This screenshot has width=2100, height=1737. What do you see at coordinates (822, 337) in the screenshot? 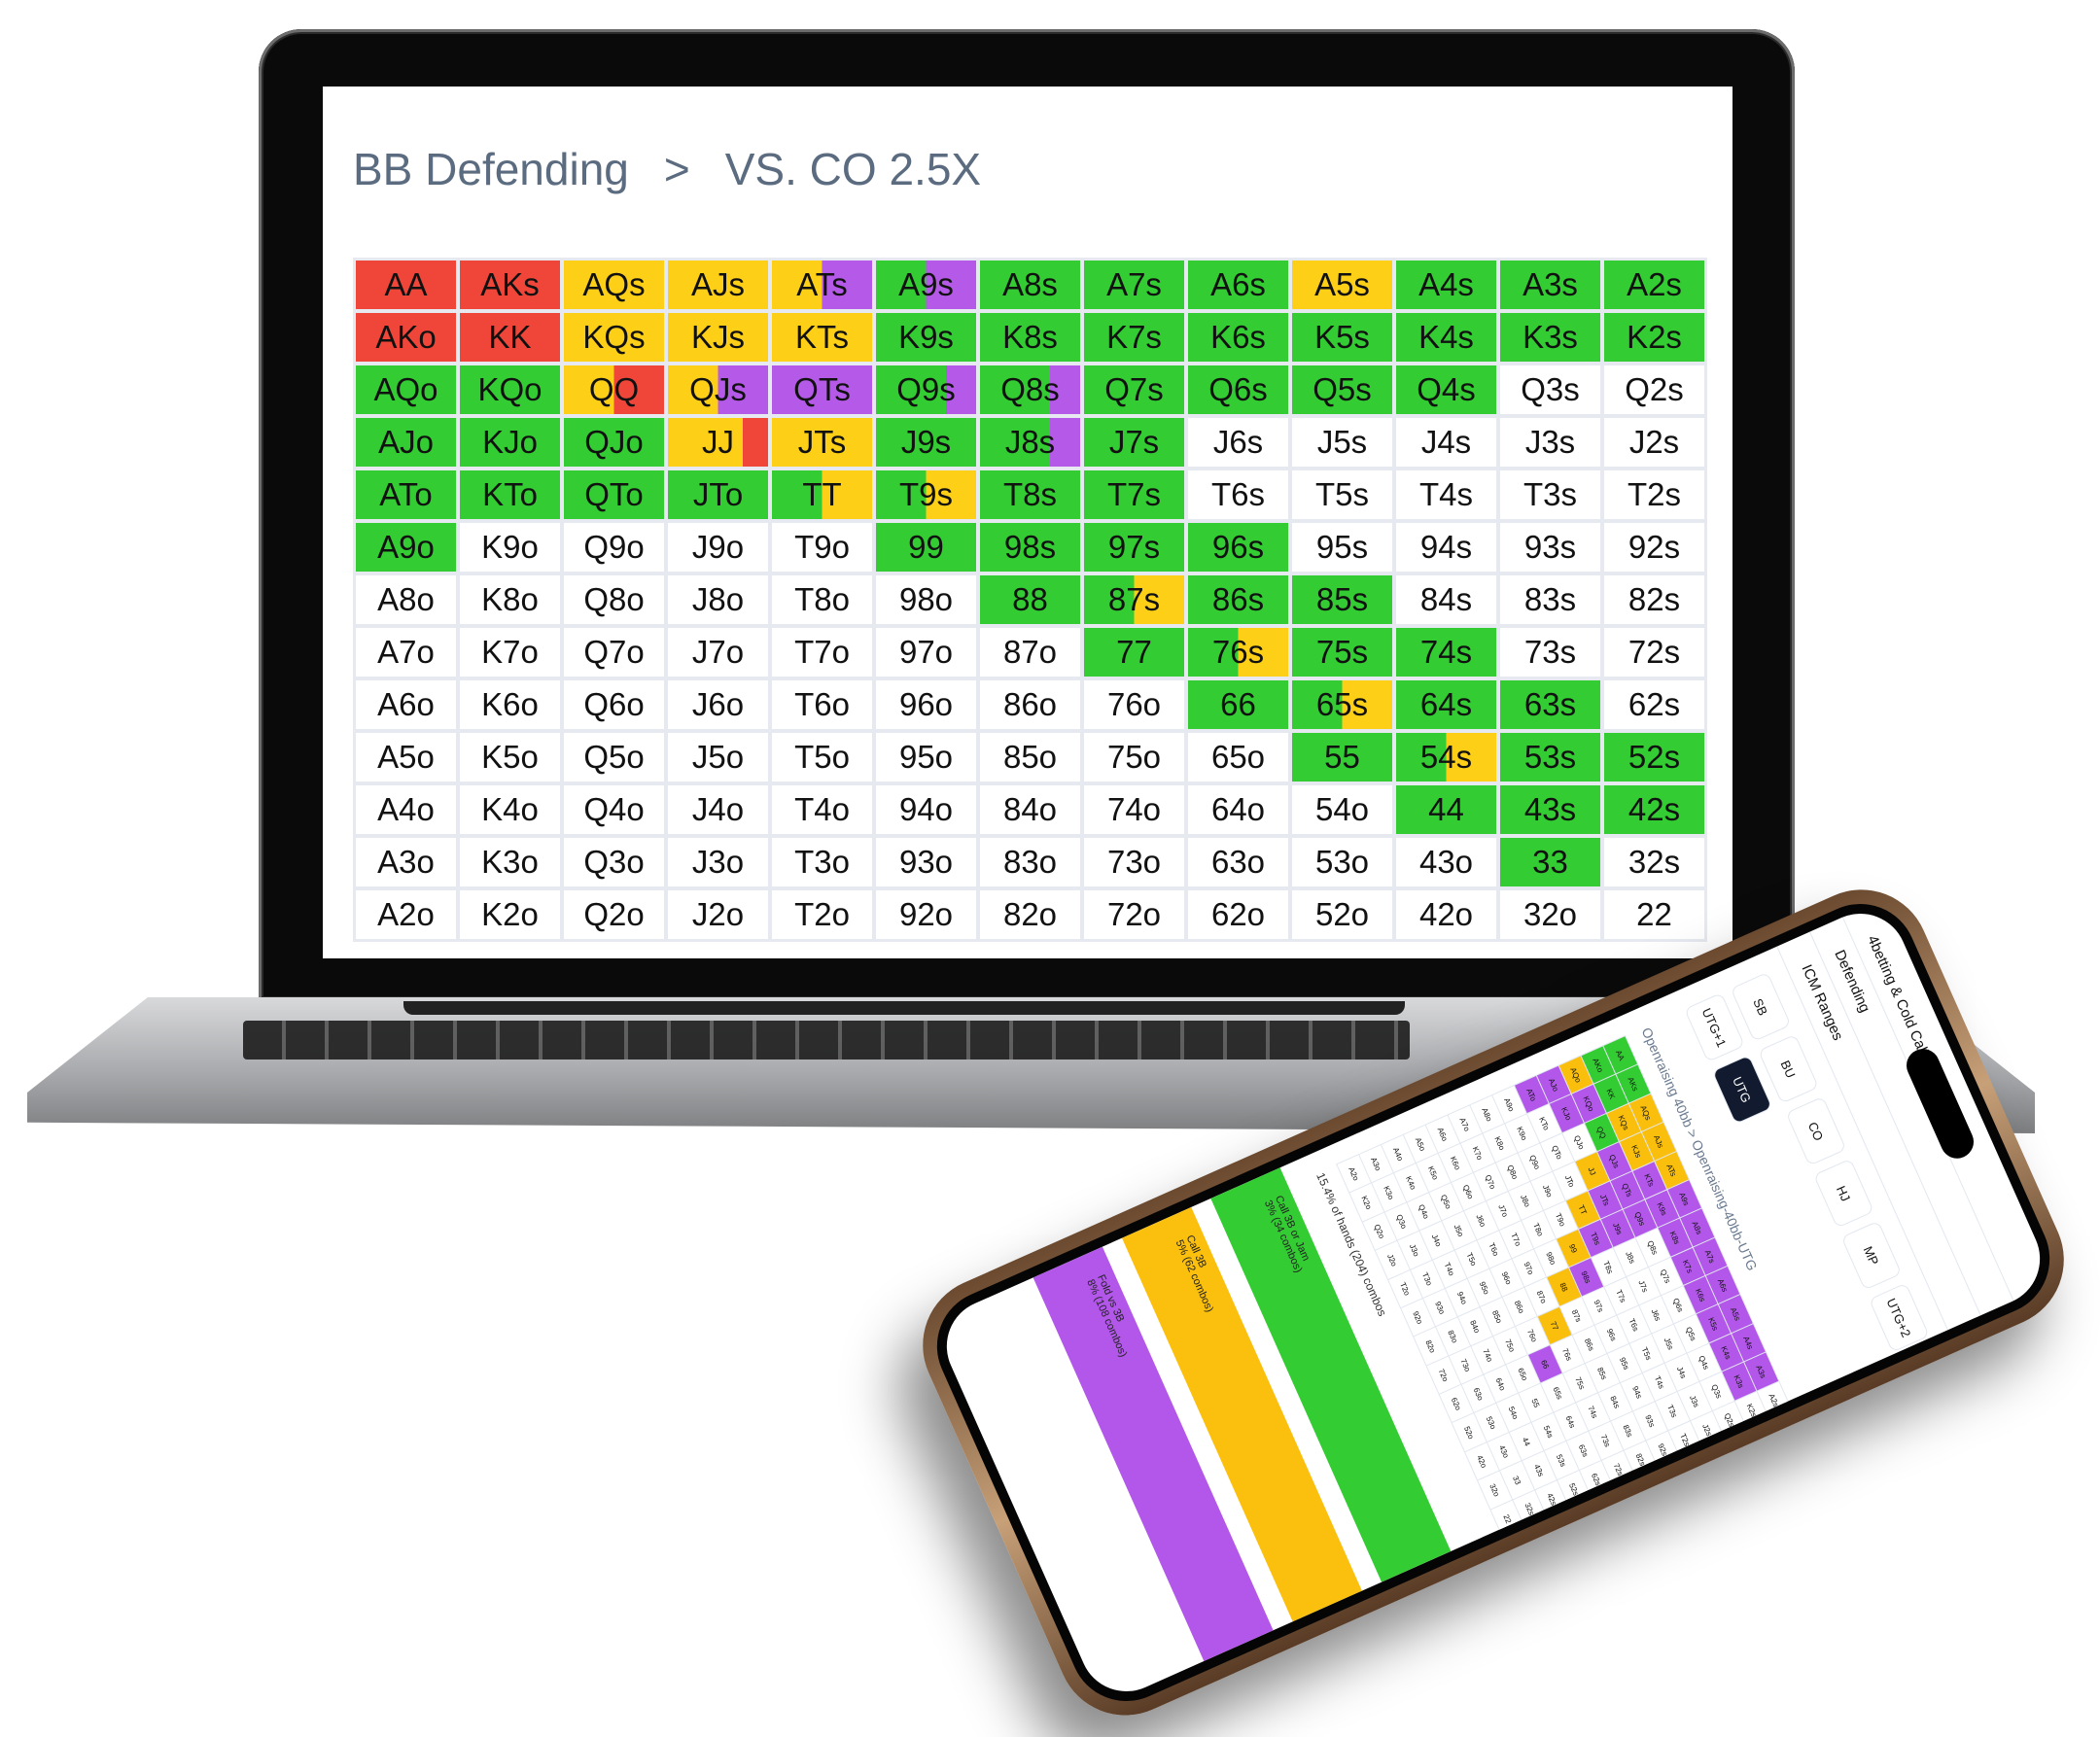
I see `hand-cell-KTs: KTs` at bounding box center [822, 337].